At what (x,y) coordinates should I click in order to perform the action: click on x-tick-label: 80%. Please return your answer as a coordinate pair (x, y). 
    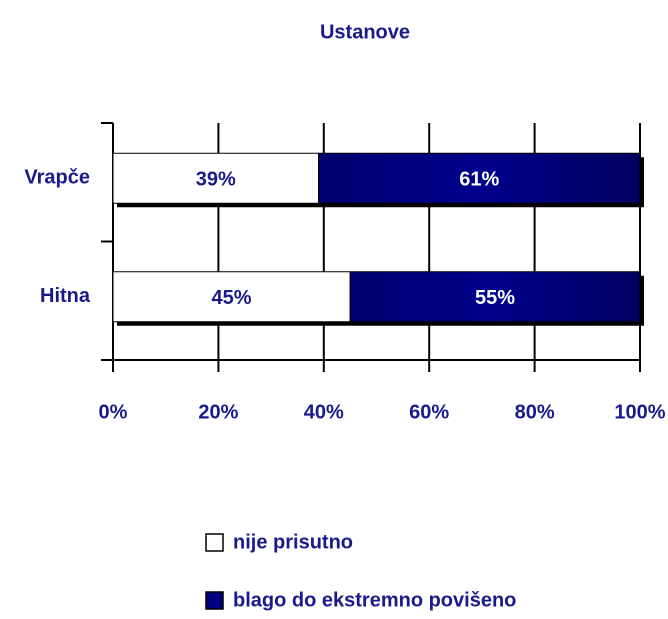
    Looking at the image, I should click on (535, 412).